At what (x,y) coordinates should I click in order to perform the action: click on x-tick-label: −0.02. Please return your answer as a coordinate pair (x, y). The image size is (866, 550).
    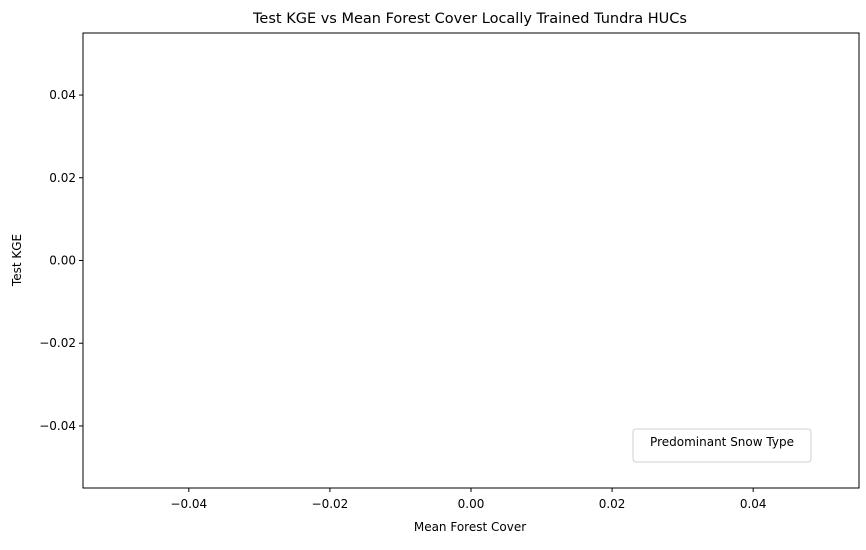
    Looking at the image, I should click on (330, 504).